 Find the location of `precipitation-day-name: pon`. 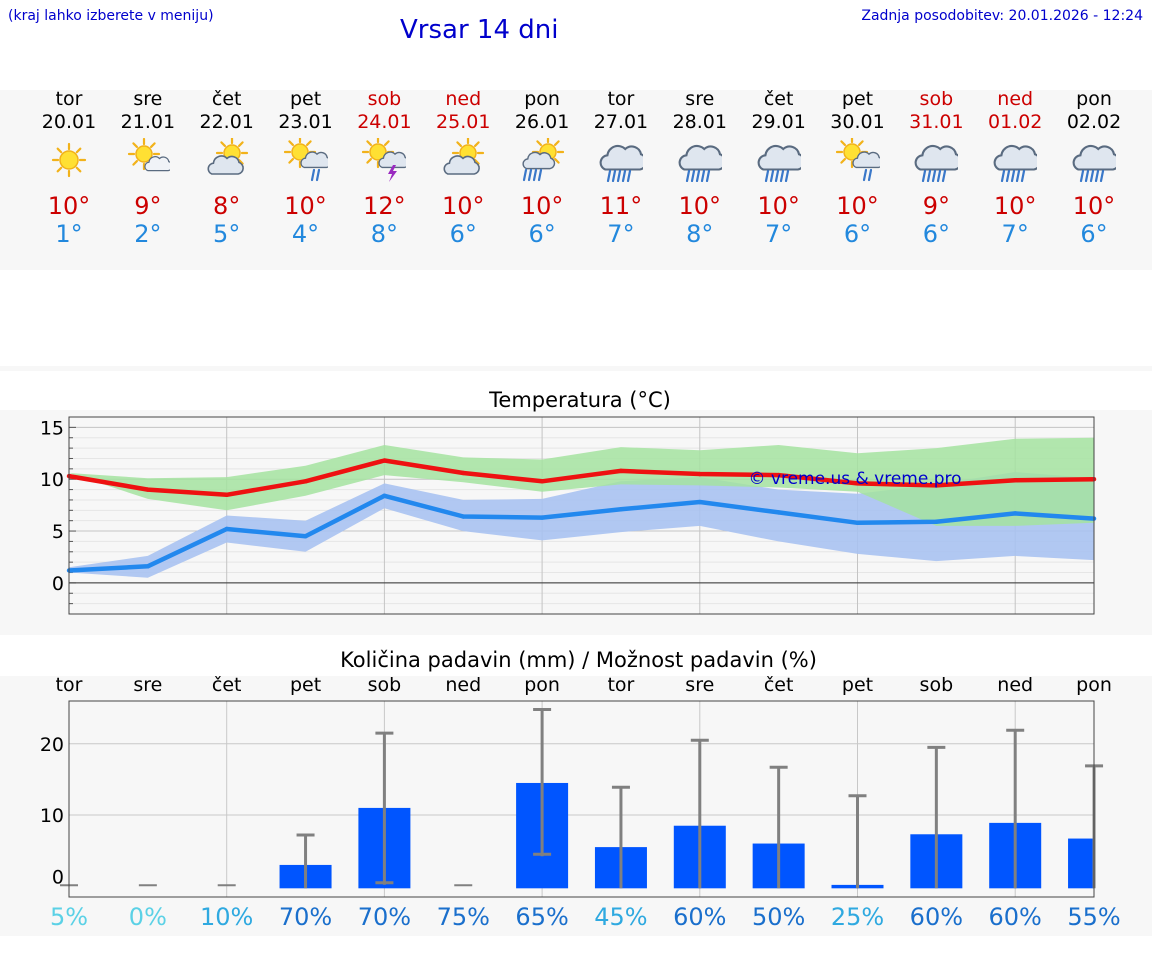

precipitation-day-name: pon is located at coordinates (542, 685).